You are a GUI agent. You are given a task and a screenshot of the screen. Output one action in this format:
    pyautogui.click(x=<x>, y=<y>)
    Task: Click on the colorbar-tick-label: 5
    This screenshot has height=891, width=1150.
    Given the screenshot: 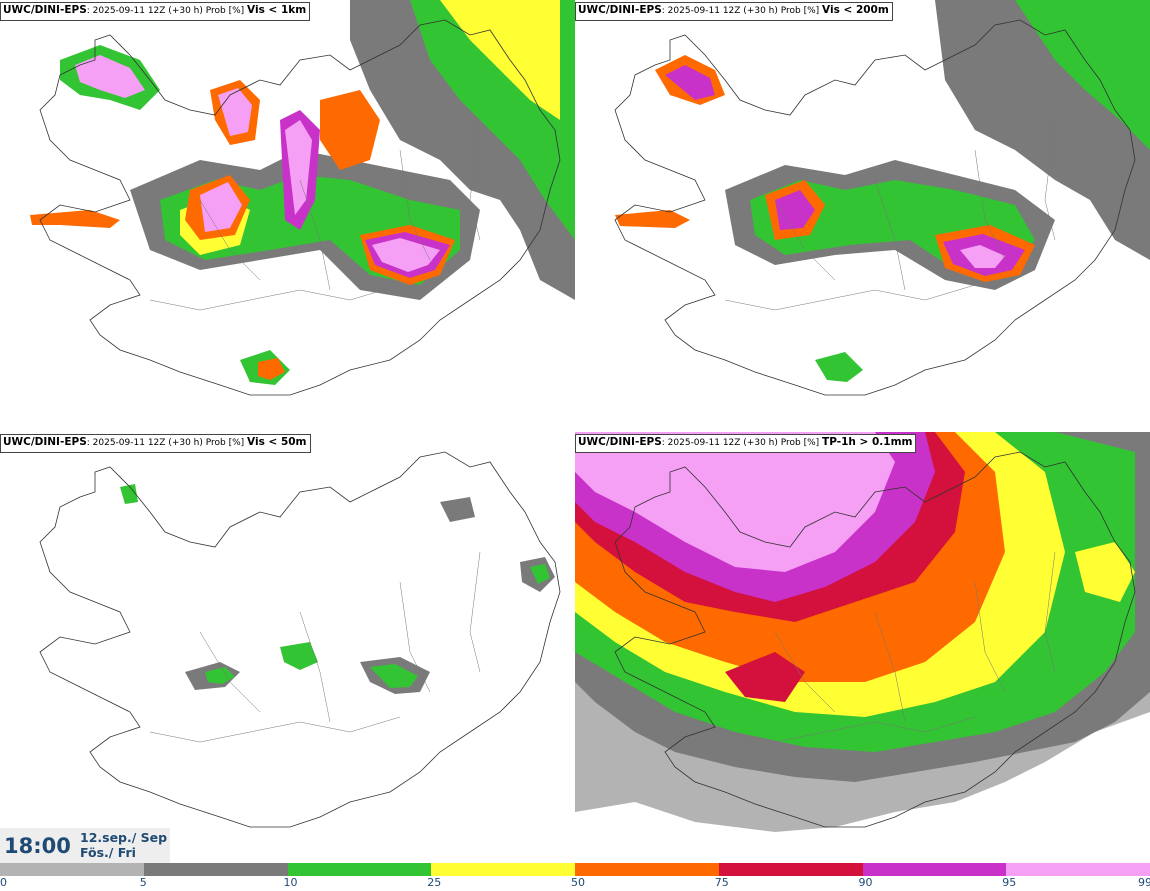 What is the action you would take?
    pyautogui.click(x=143, y=882)
    